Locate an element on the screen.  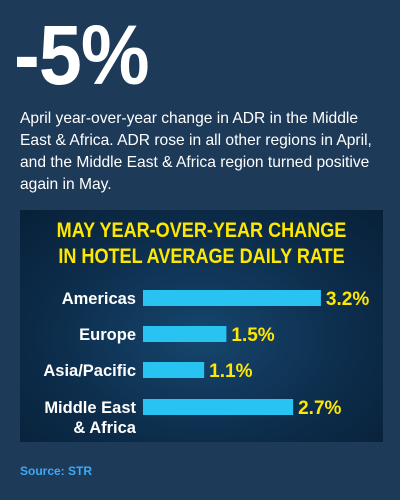
value-label-1: 1.5% is located at coordinates (252, 335).